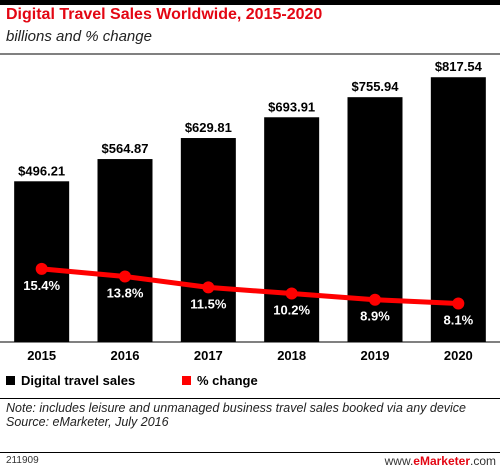  What do you see at coordinates (41, 170) in the screenshot?
I see `bar-value-label-2015: $496.21` at bounding box center [41, 170].